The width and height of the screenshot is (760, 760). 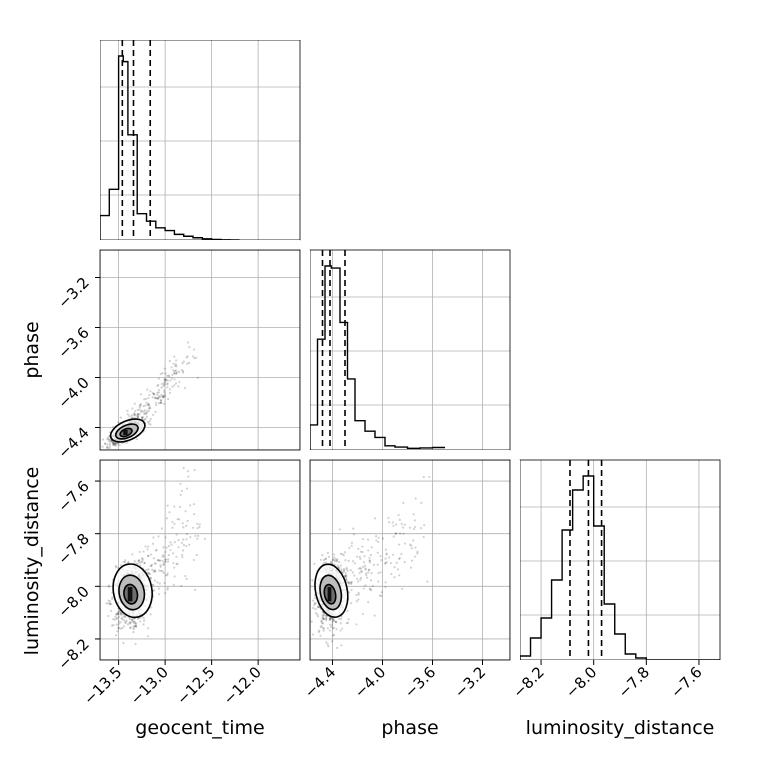 What do you see at coordinates (409, 728) in the screenshot?
I see `x-axis-label-phase: phase` at bounding box center [409, 728].